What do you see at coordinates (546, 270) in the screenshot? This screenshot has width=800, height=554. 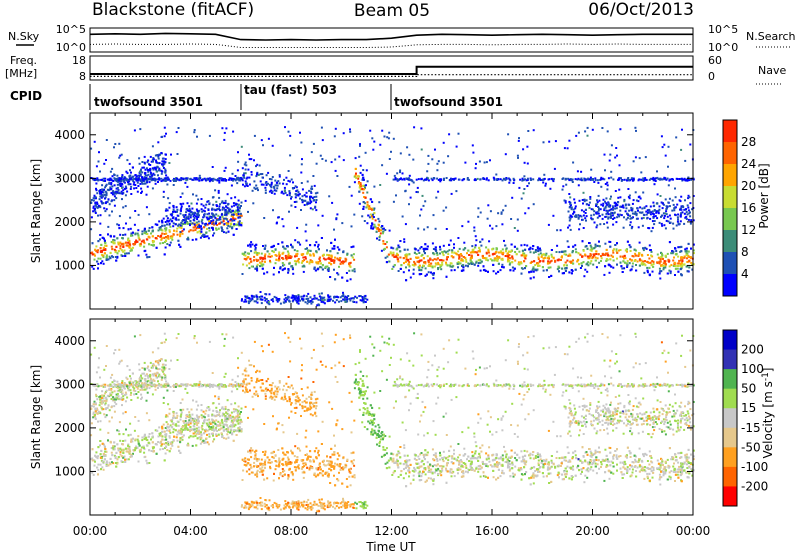 I see `power-point-2026` at bounding box center [546, 270].